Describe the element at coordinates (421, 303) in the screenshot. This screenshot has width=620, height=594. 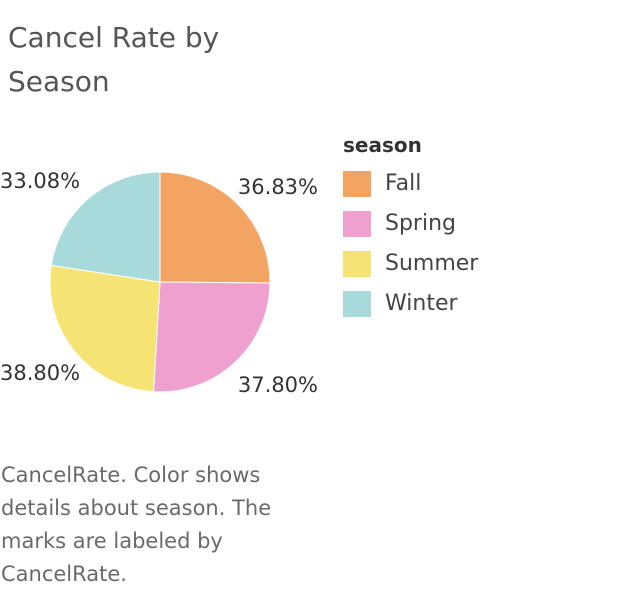
I see `legend-label-winter: Winter` at that location.